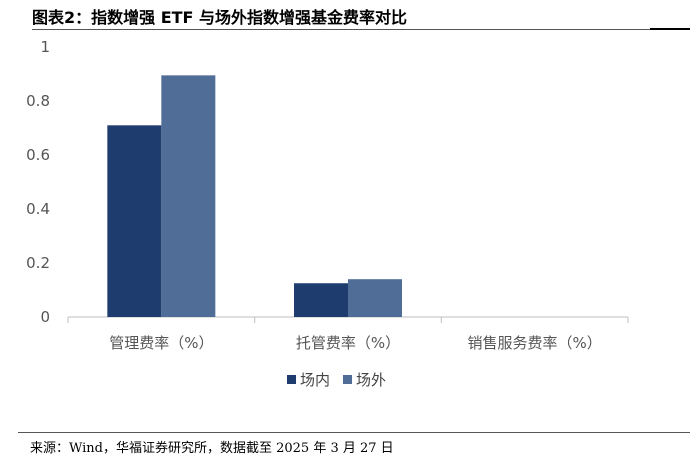  I want to click on legend-label: 场内, so click(315, 380).